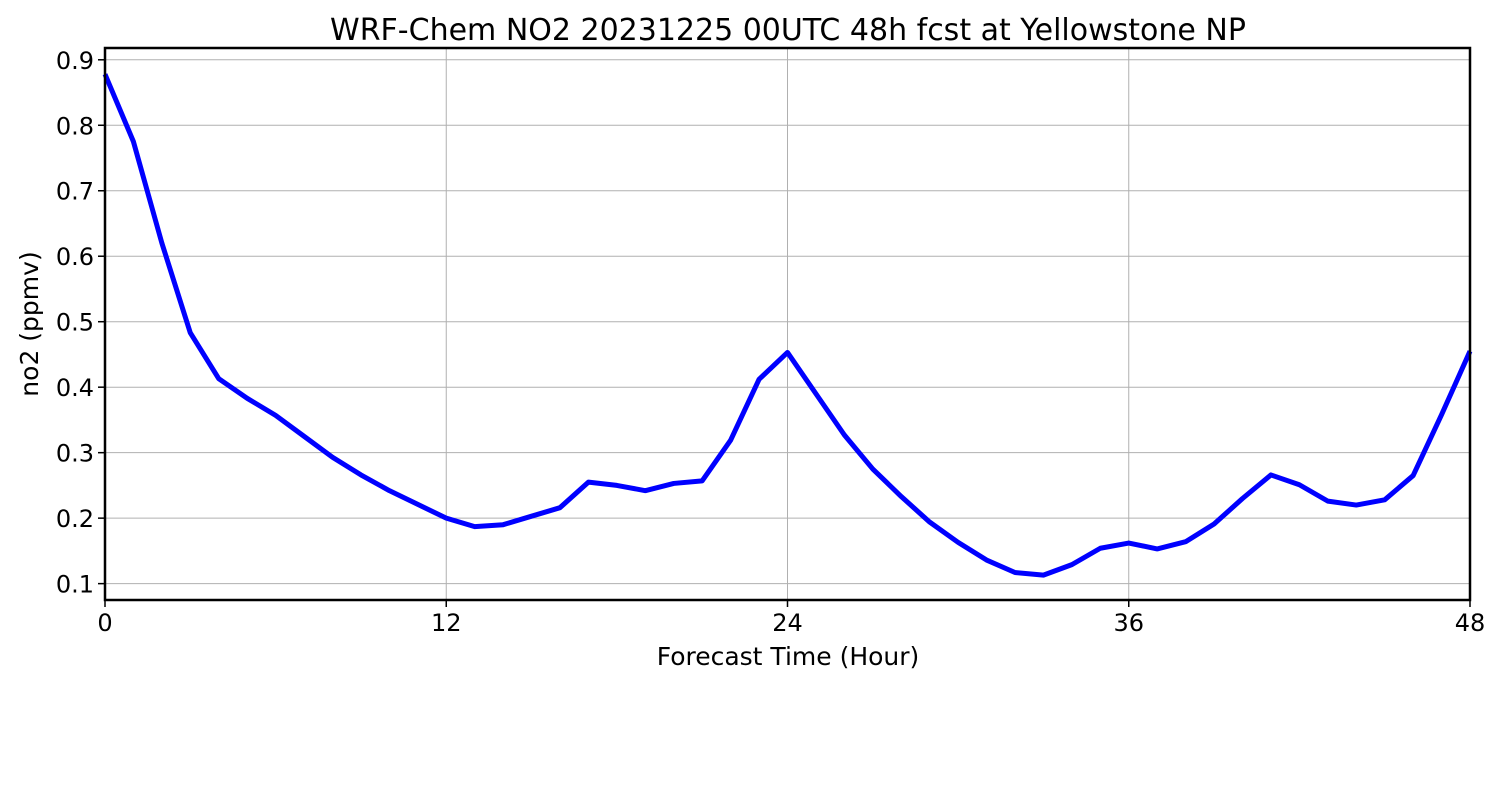  Describe the element at coordinates (1470, 623) in the screenshot. I see `x-tick-label: 48` at that location.